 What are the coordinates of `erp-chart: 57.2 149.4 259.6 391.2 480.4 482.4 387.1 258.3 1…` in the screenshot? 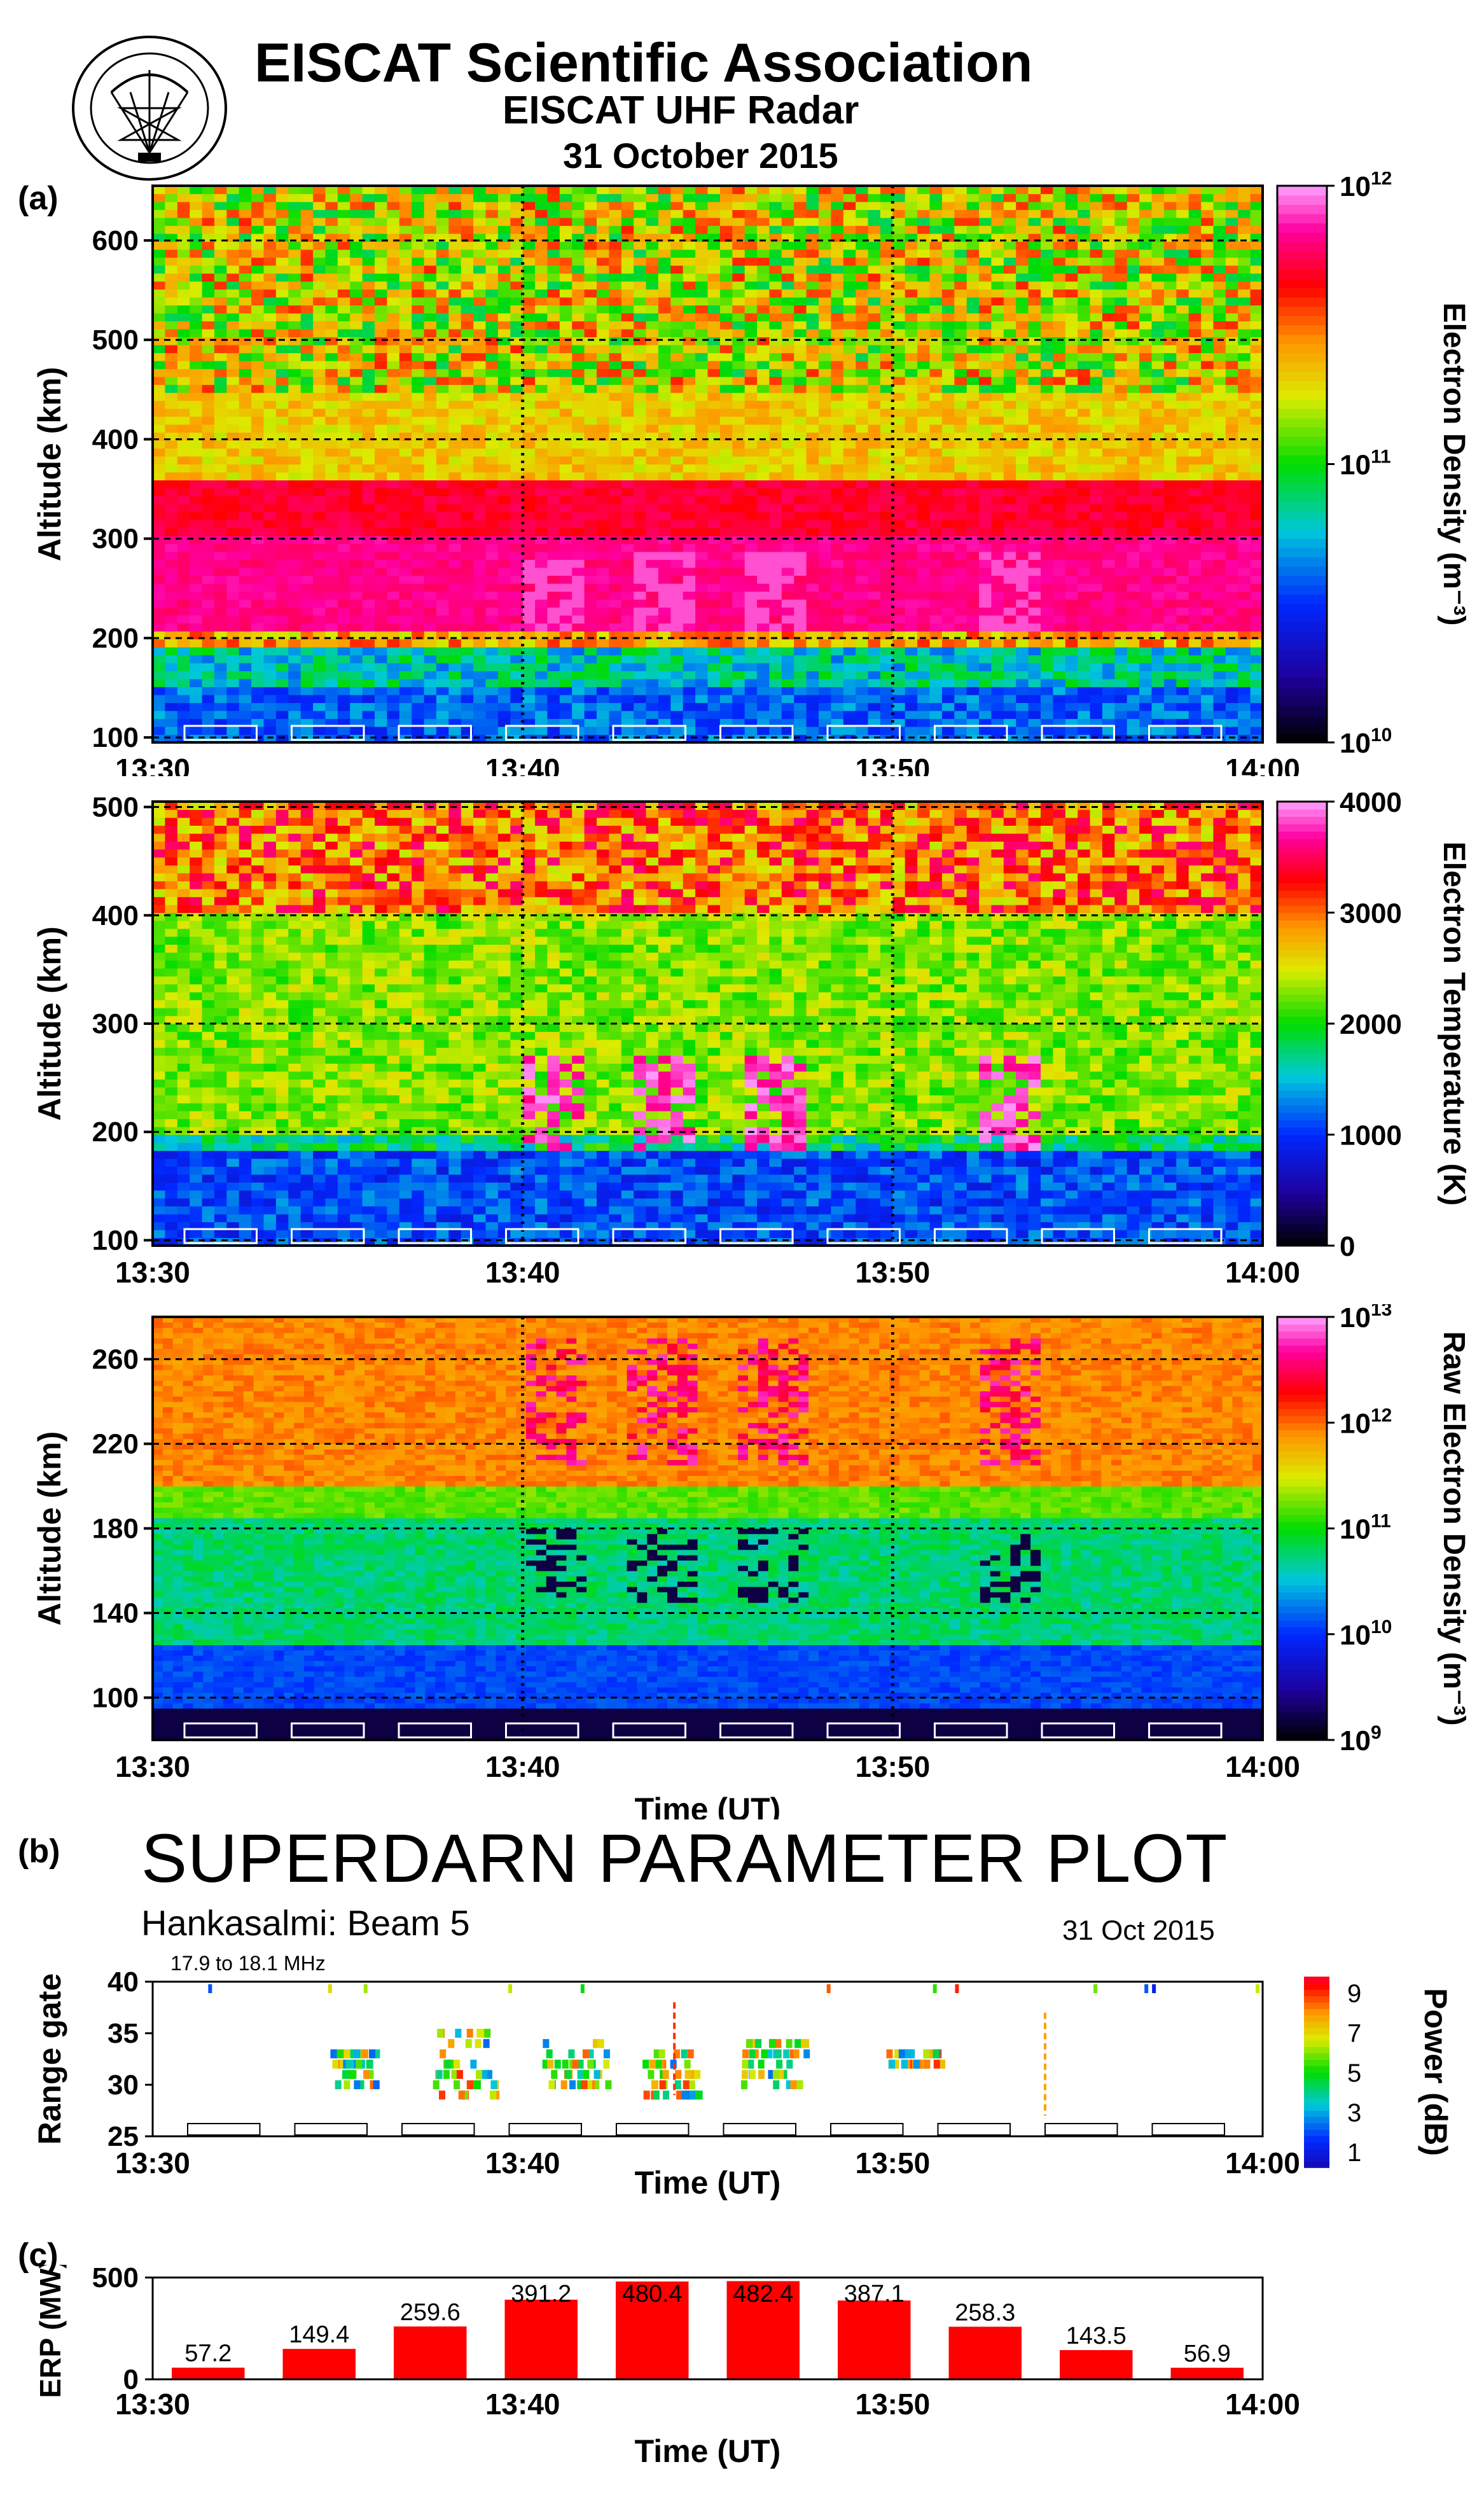 It's located at (667, 2367).